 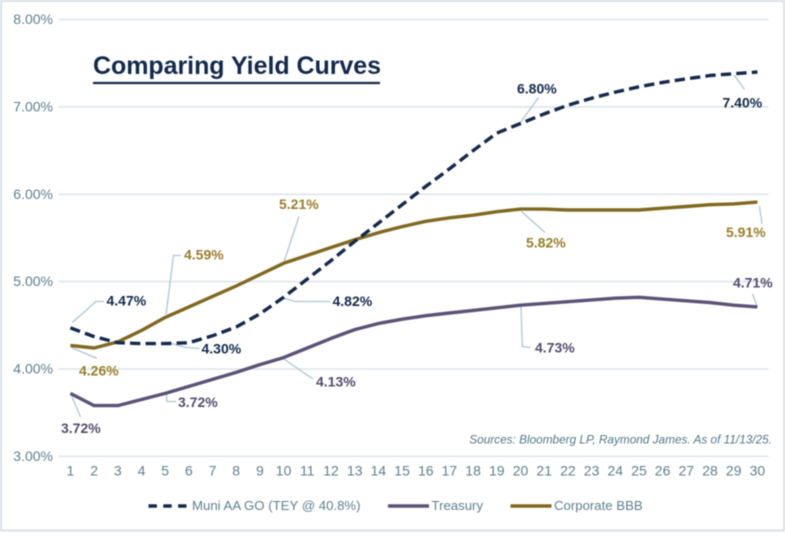 What do you see at coordinates (616, 471) in the screenshot?
I see `svg-text: 24` at bounding box center [616, 471].